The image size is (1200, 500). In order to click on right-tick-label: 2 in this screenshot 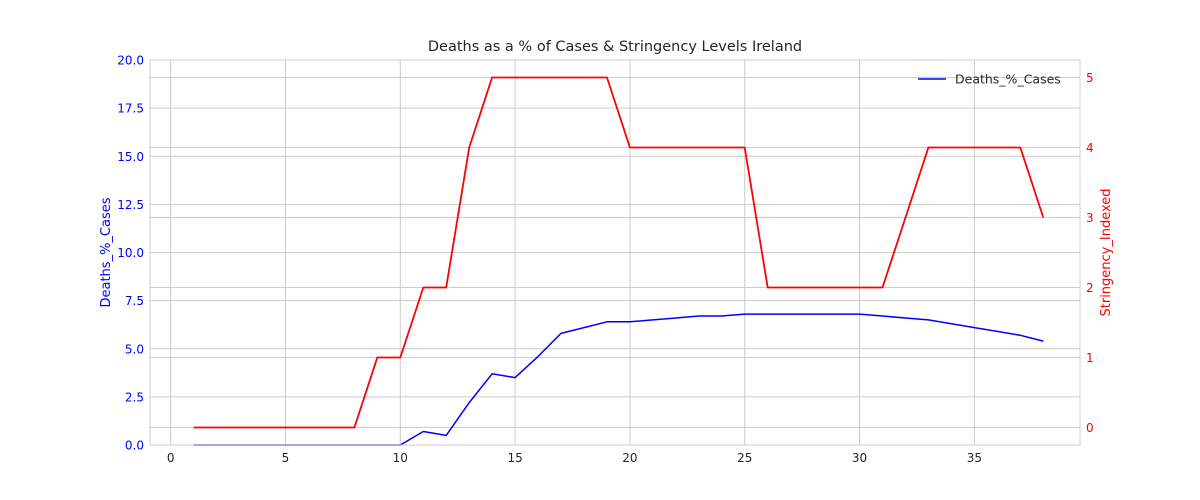, I will do `click(1090, 288)`.